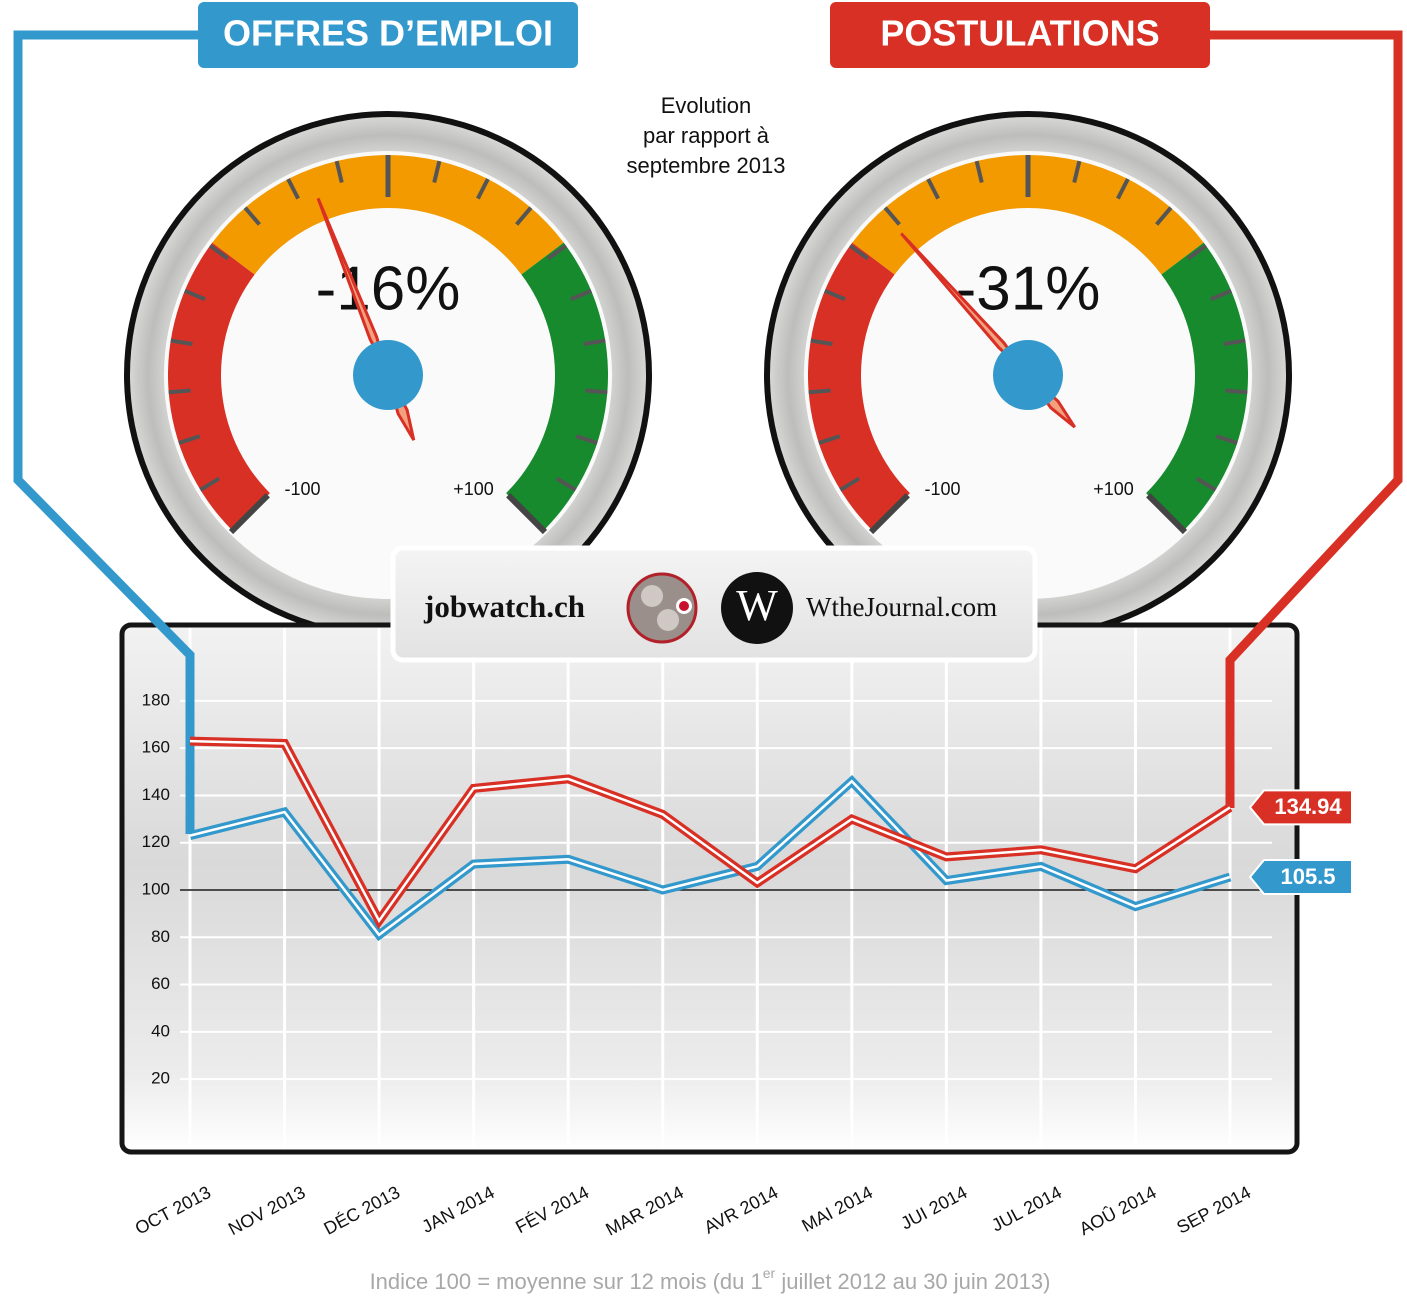 The image size is (1407, 1299). I want to click on y-tick-label: 60, so click(160, 983).